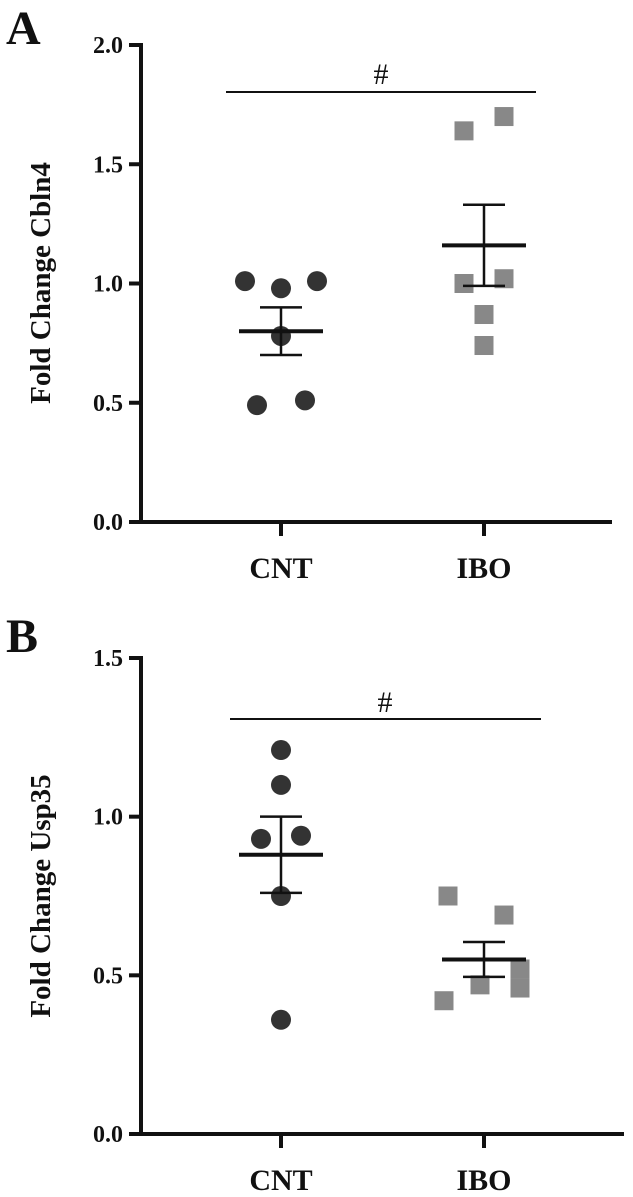  I want to click on panel-label: A, so click(23, 28).